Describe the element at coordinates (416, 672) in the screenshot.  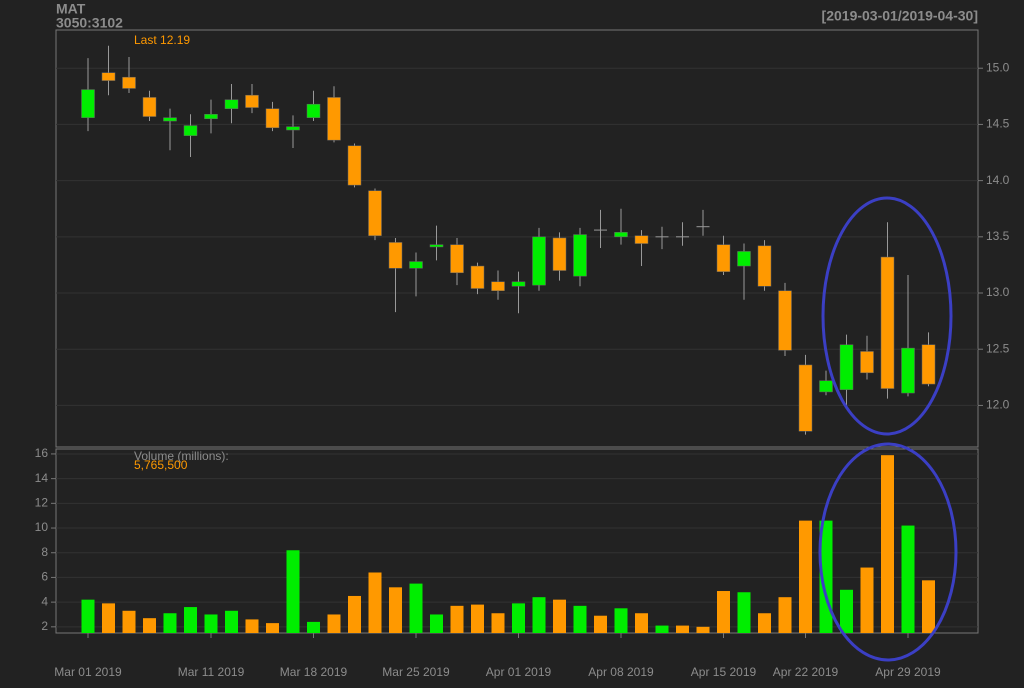
I see `x-tick-label: Mar 25 2019` at that location.